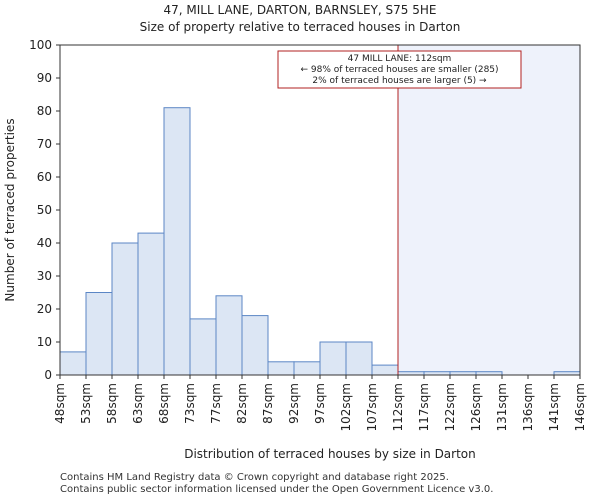 This screenshot has width=600, height=500. What do you see at coordinates (333, 358) in the screenshot?
I see `bar-97sqm` at bounding box center [333, 358].